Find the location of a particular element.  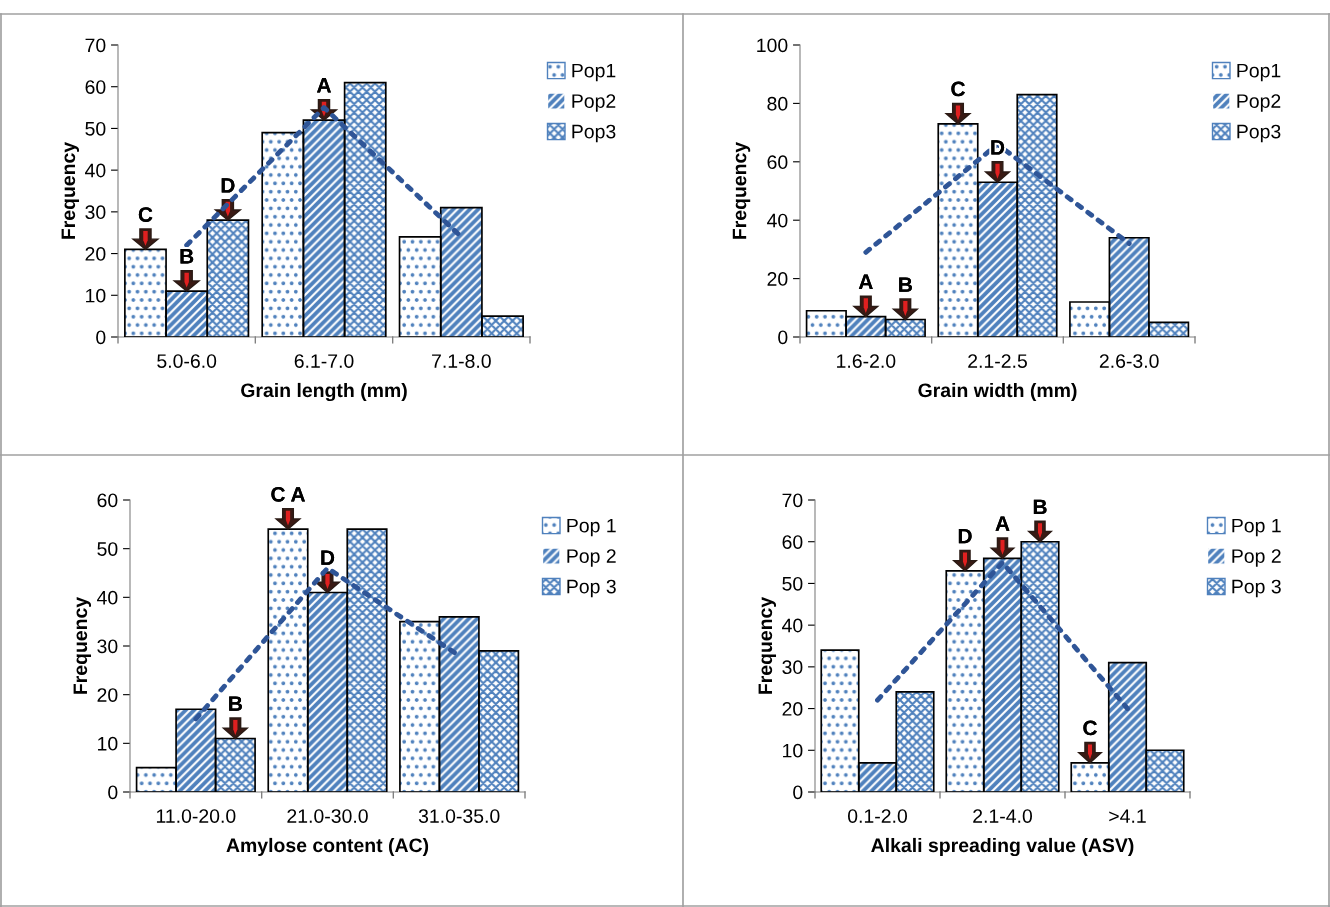

x-tick-label: 2.6-3.0 is located at coordinates (1129, 361).